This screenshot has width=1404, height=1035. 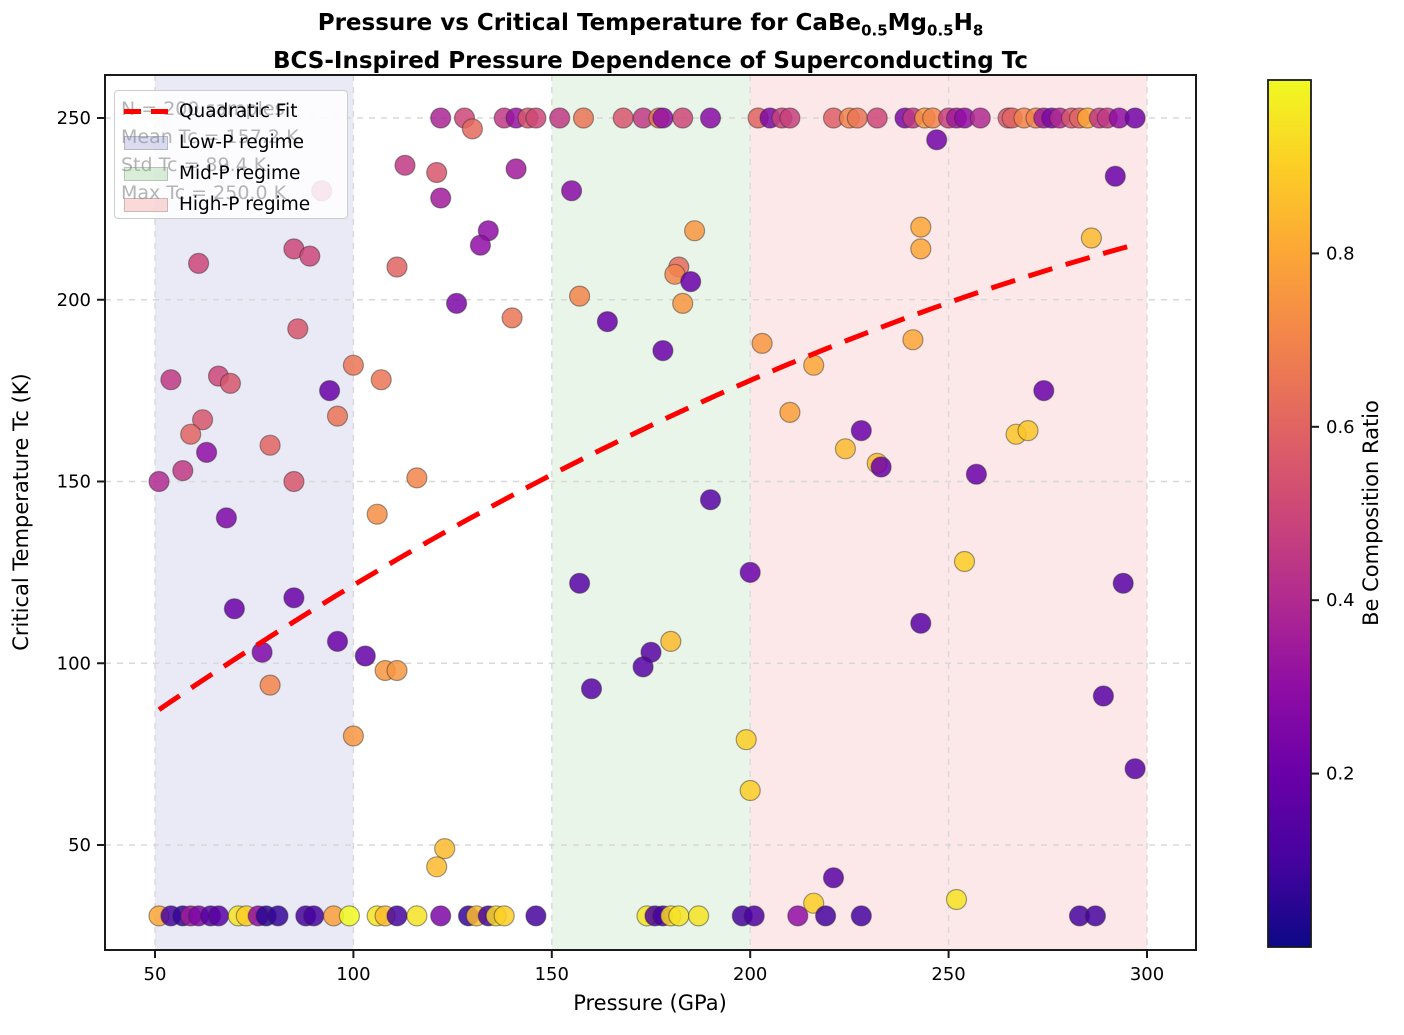 I want to click on legend-patch-swatch, so click(x=146, y=173).